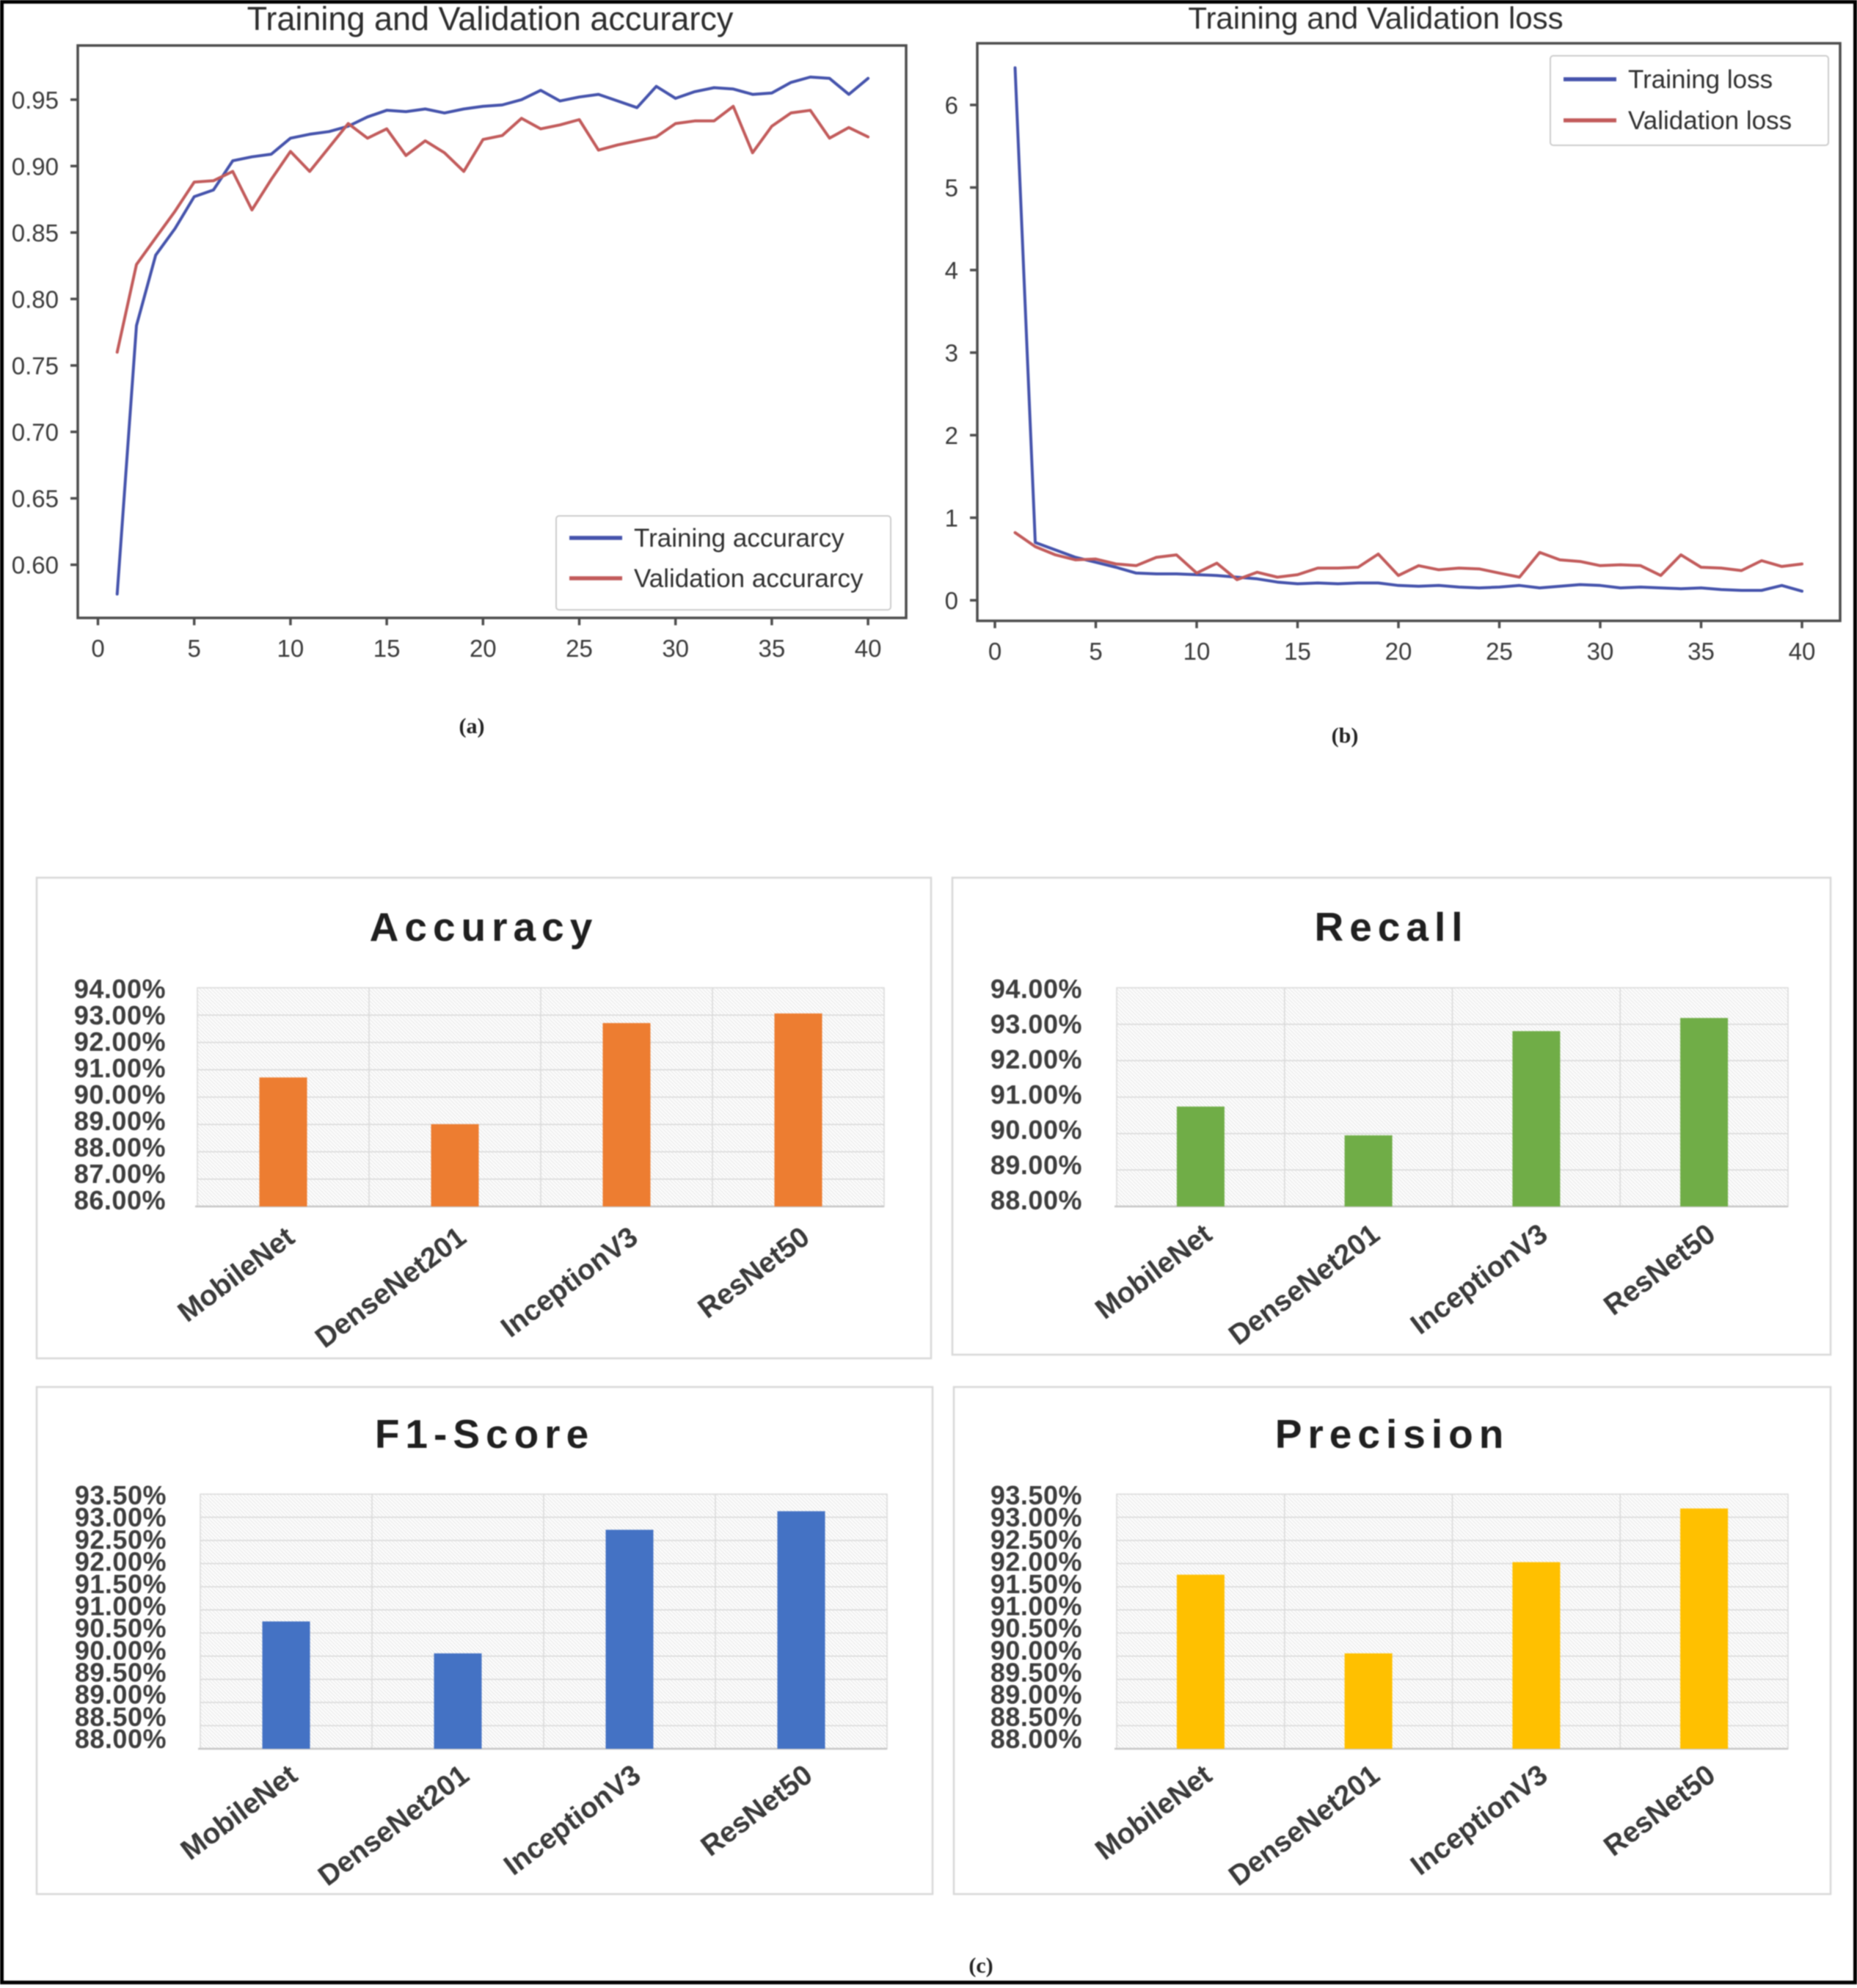  What do you see at coordinates (1701, 79) in the screenshot?
I see `svg-text: Training loss` at bounding box center [1701, 79].